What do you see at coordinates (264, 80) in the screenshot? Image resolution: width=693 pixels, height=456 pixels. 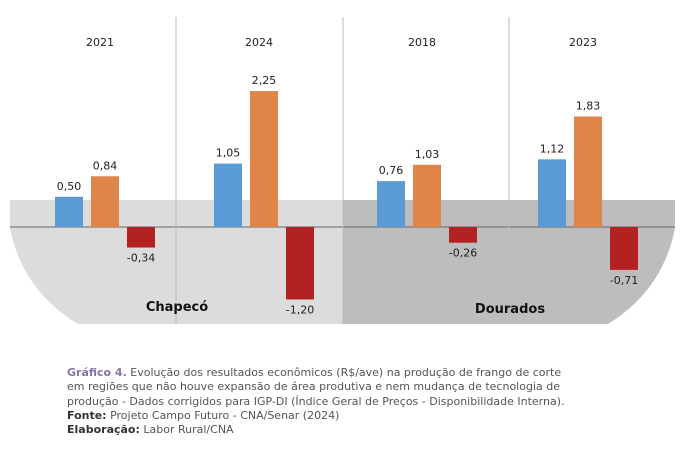 I see `bar-value-label: 2,25` at bounding box center [264, 80].